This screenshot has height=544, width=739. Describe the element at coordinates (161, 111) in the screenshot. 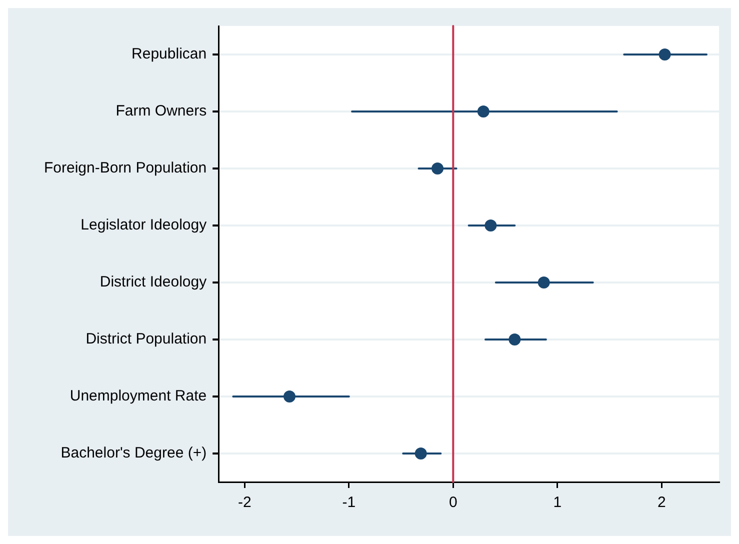

I see `y-tick-label: Farm Owners` at that location.